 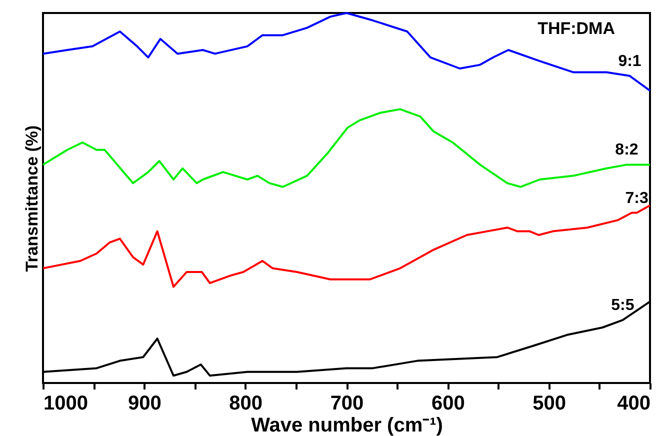 What do you see at coordinates (576, 28) in the screenshot?
I see `annotation: THF:DMA` at bounding box center [576, 28].